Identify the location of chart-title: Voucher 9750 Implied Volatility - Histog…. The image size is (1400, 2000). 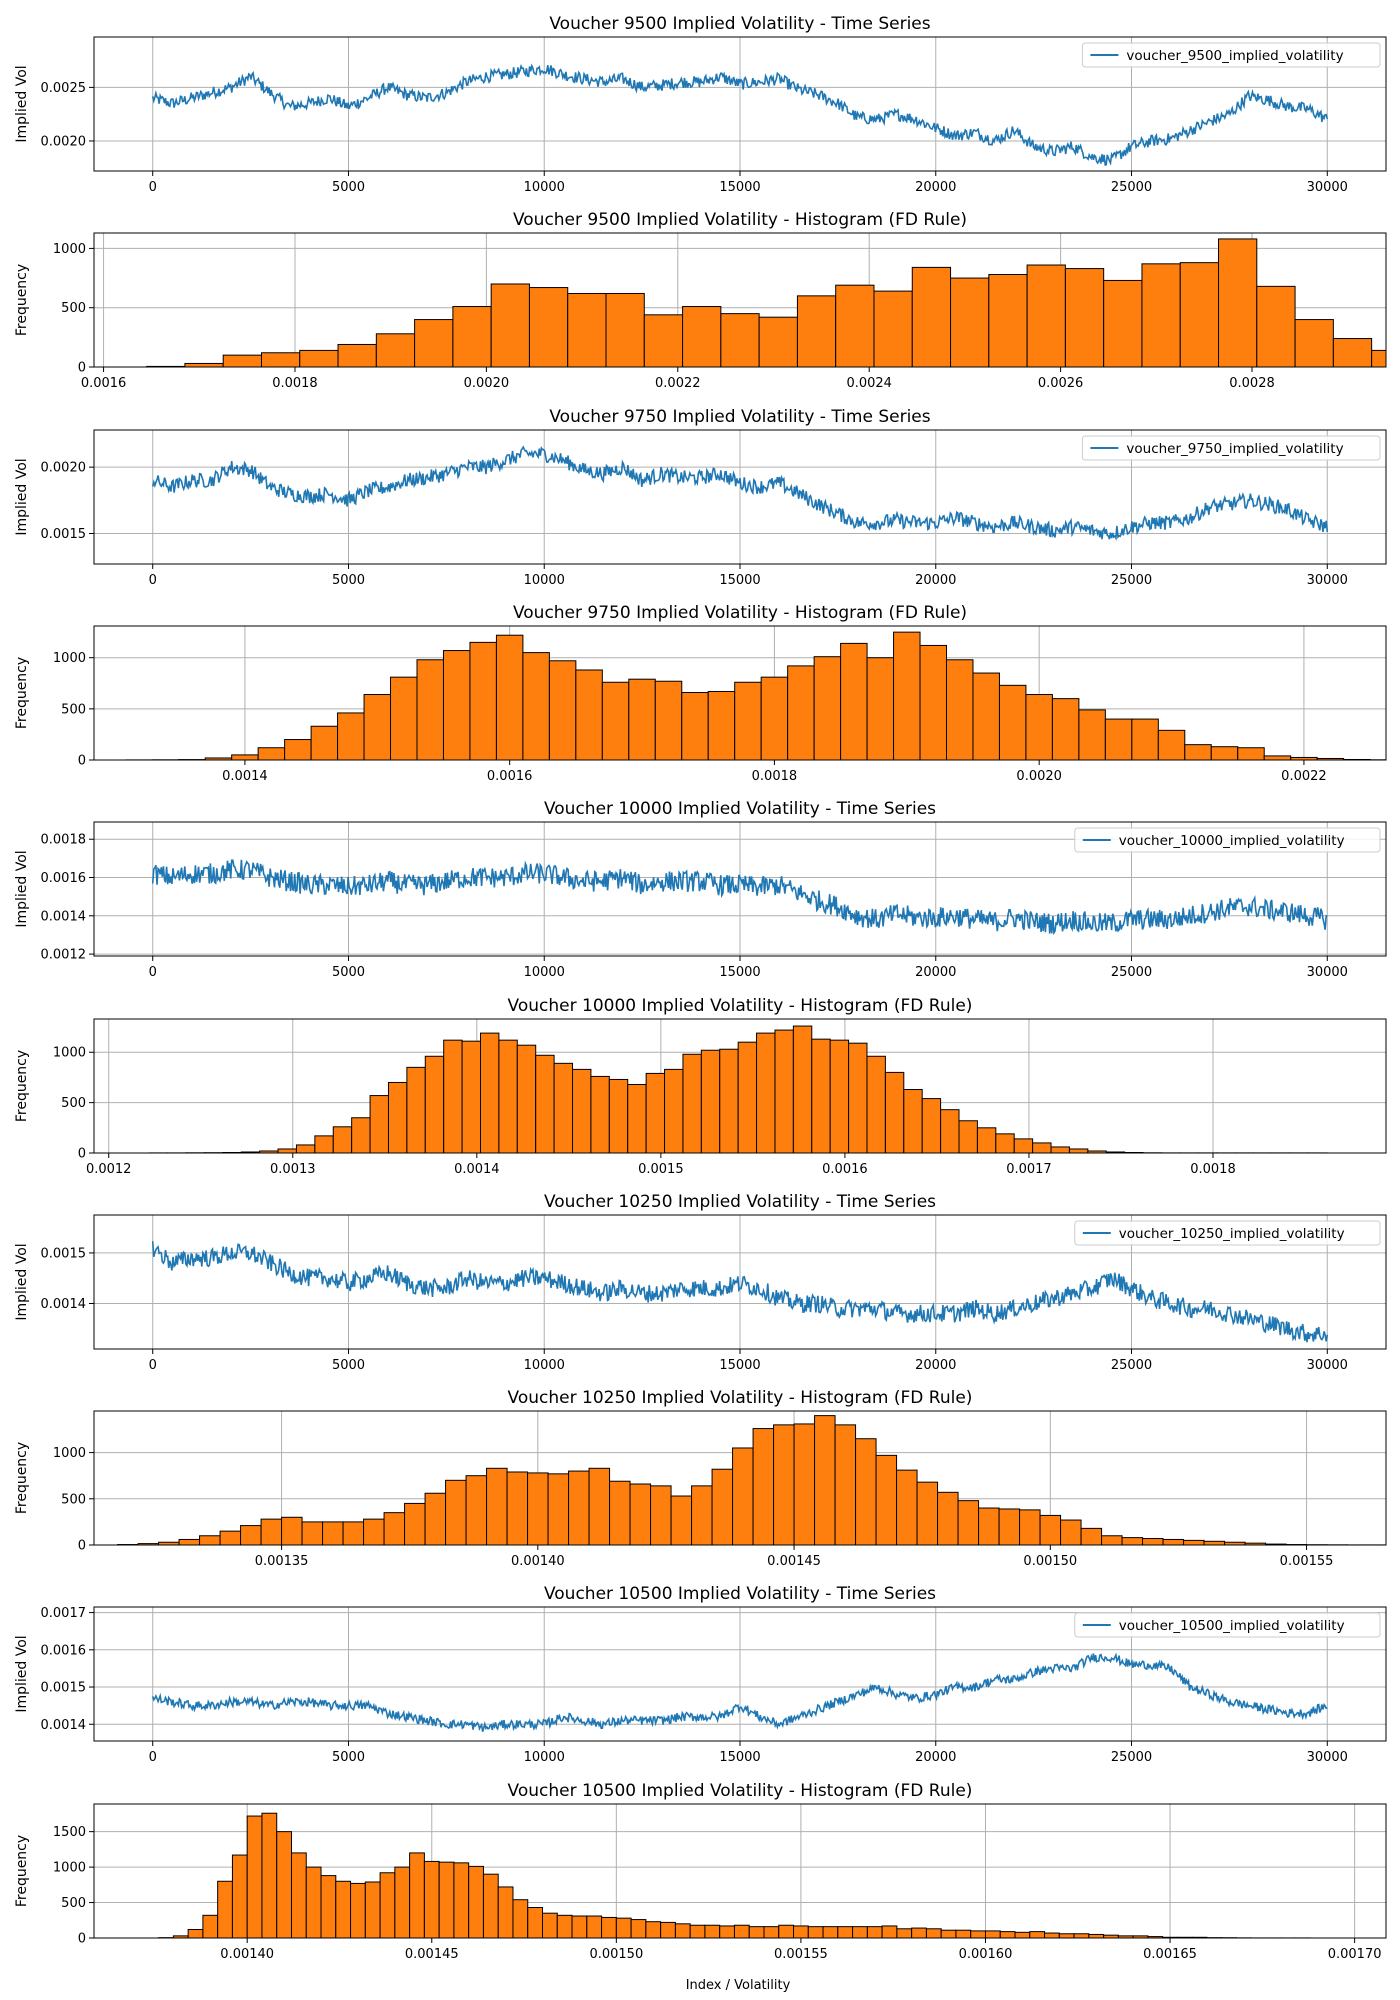
(740, 613).